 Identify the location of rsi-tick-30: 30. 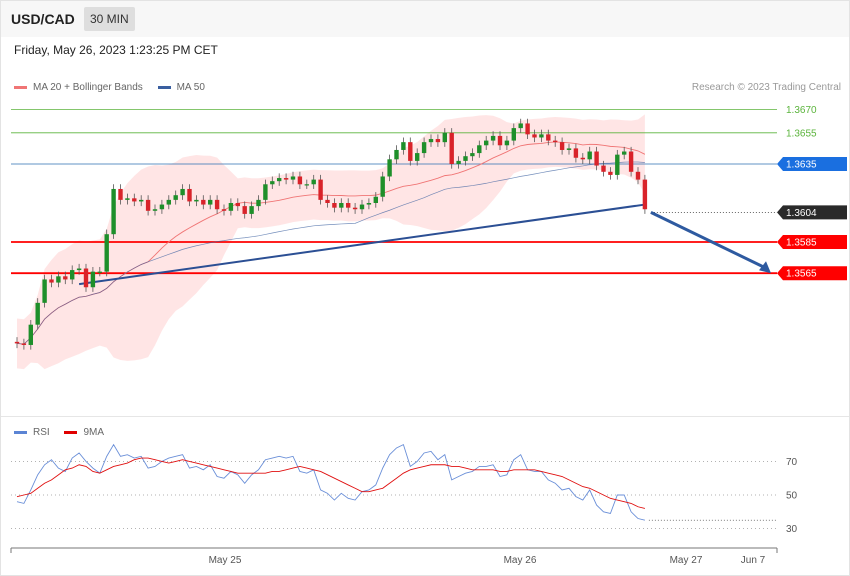
(792, 529).